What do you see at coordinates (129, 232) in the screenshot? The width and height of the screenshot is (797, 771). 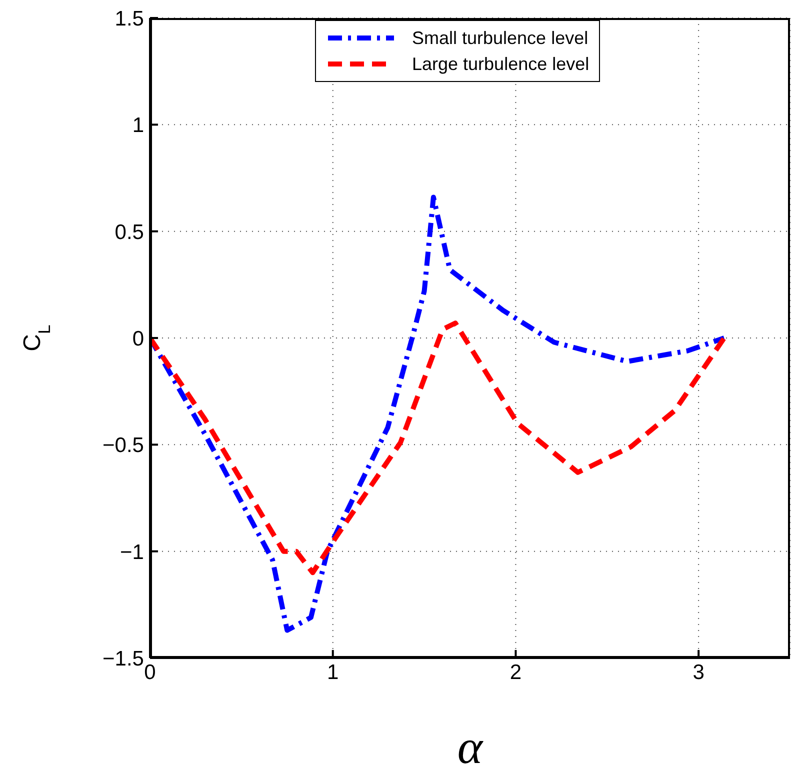 I see `y-tick-label: 0.5` at bounding box center [129, 232].